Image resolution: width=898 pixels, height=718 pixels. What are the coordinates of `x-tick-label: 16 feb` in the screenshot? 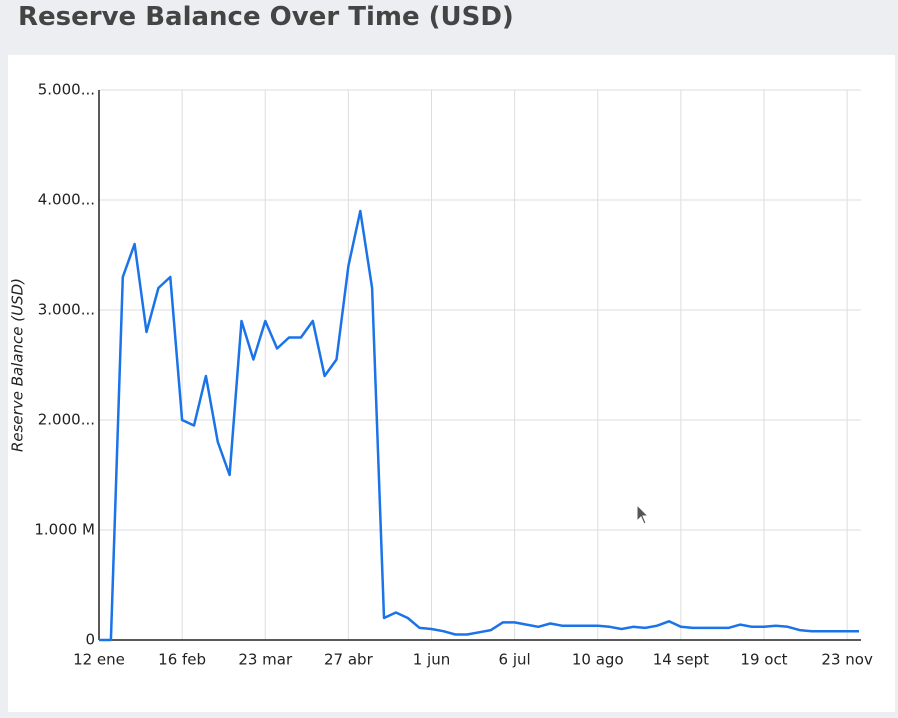 It's located at (182, 660).